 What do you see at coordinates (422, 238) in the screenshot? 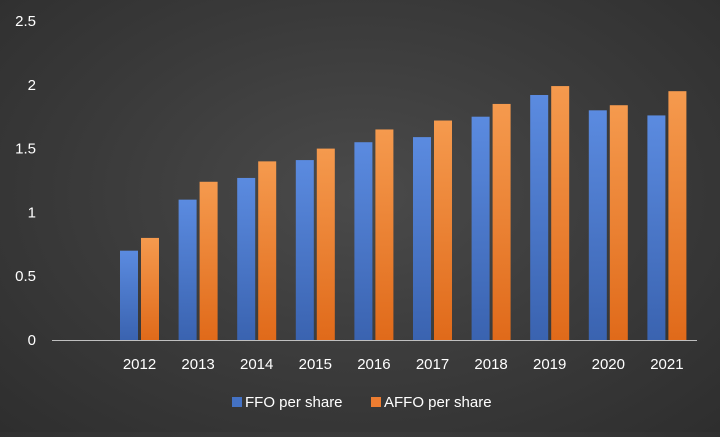
I see `ffo-bar-2017` at bounding box center [422, 238].